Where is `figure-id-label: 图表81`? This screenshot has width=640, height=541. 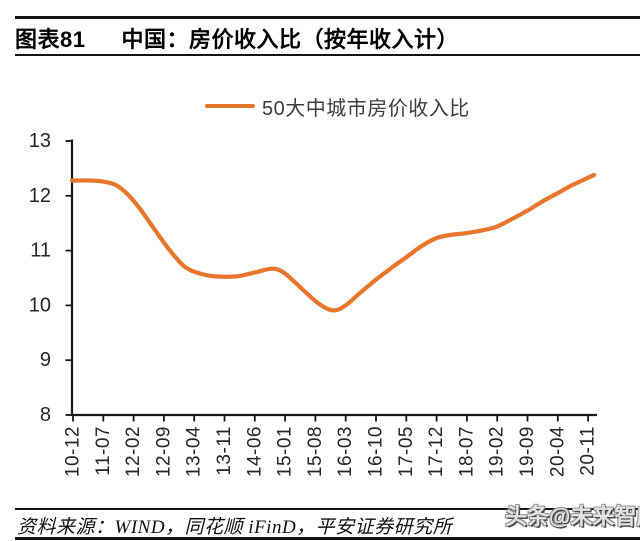
figure-id-label: 图表81 is located at coordinates (50, 39).